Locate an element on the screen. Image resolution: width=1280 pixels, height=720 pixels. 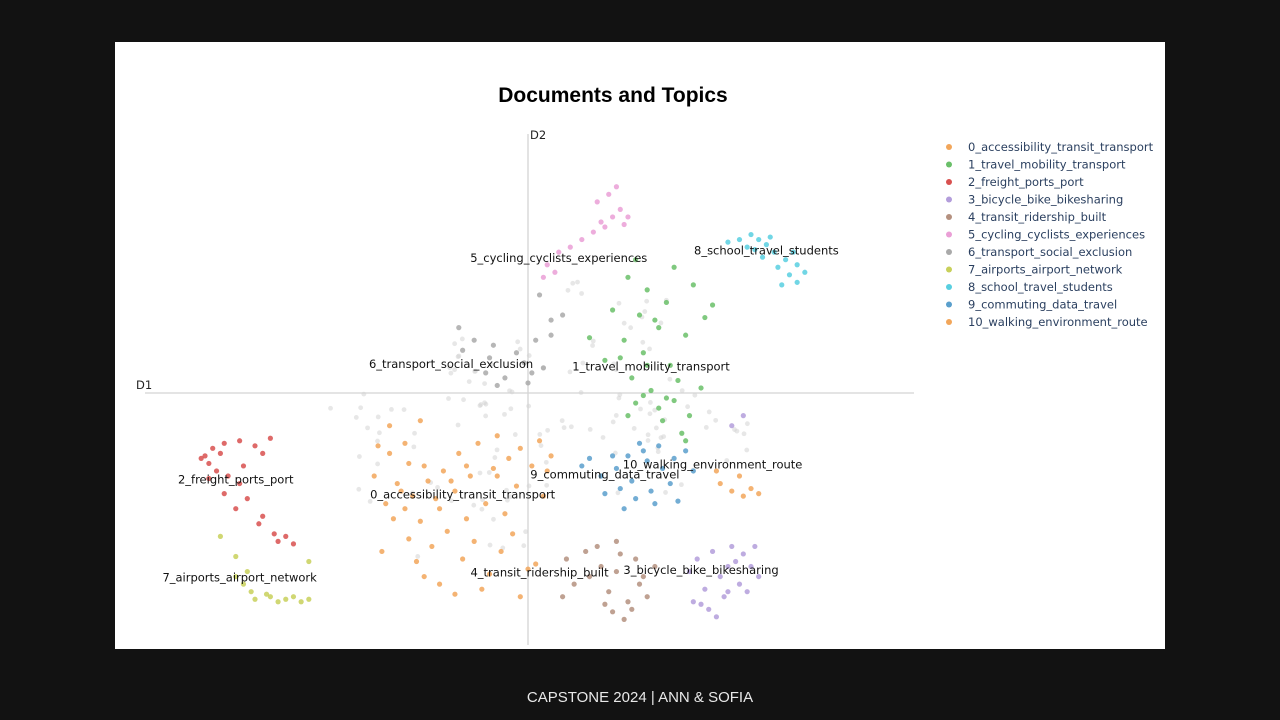
chart-title: Documents and Topics is located at coordinates (612, 95).